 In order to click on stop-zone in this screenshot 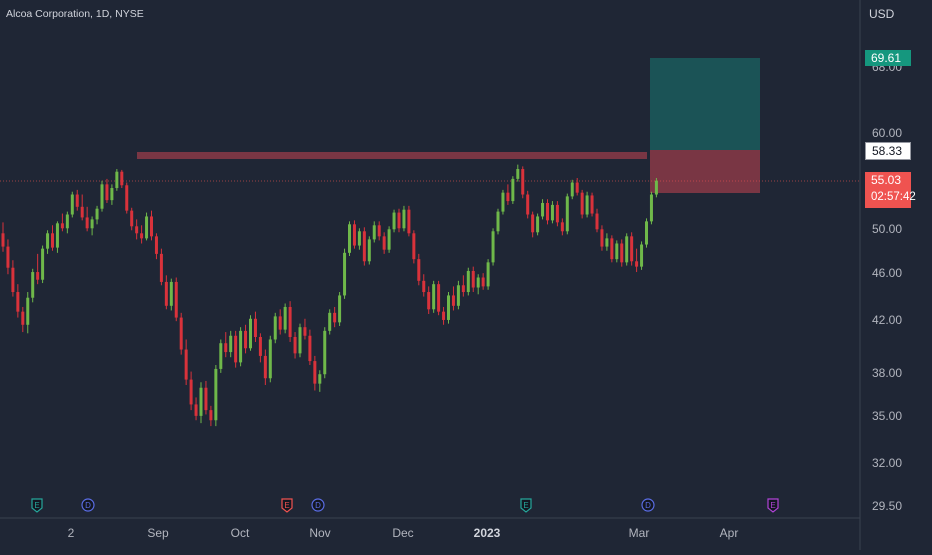, I will do `click(705, 171)`.